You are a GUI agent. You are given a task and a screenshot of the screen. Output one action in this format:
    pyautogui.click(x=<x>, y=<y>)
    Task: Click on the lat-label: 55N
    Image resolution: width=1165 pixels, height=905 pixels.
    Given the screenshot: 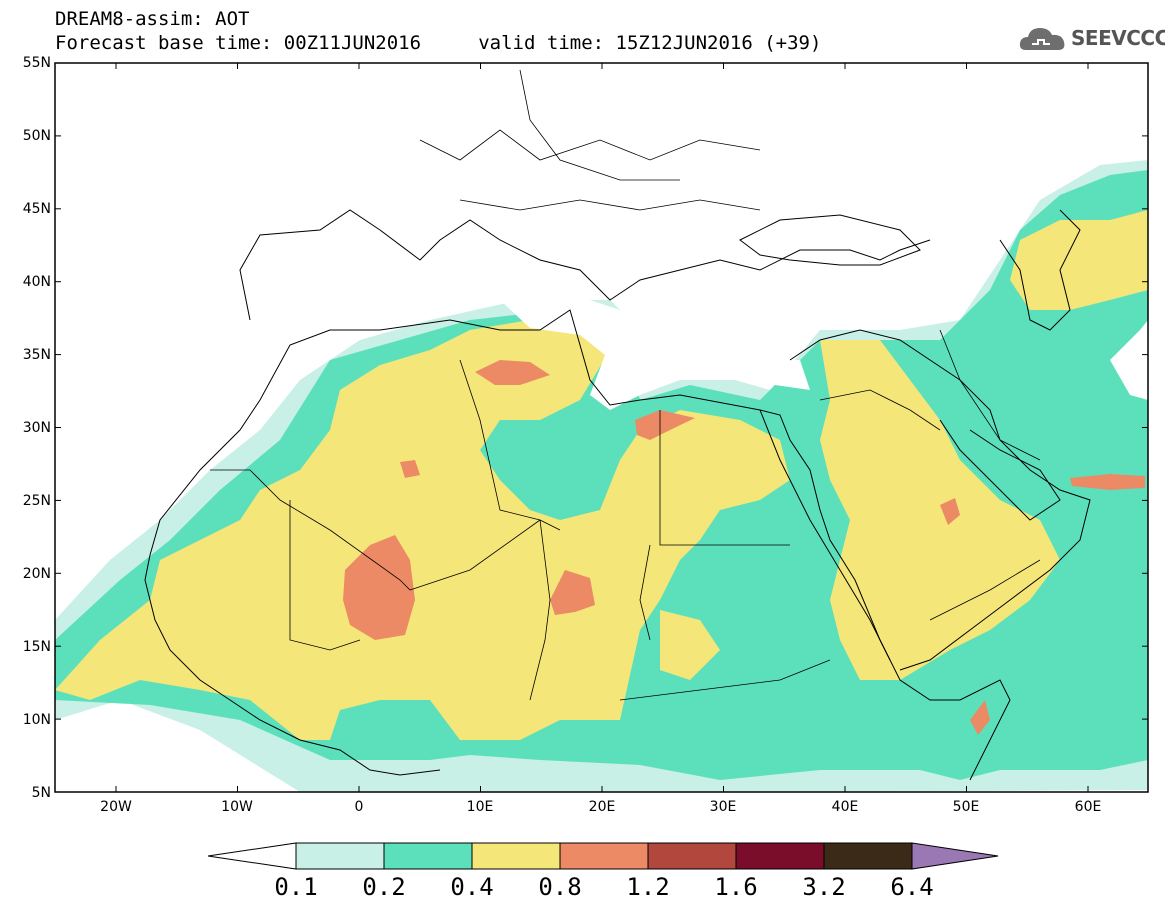 What is the action you would take?
    pyautogui.click(x=36, y=63)
    